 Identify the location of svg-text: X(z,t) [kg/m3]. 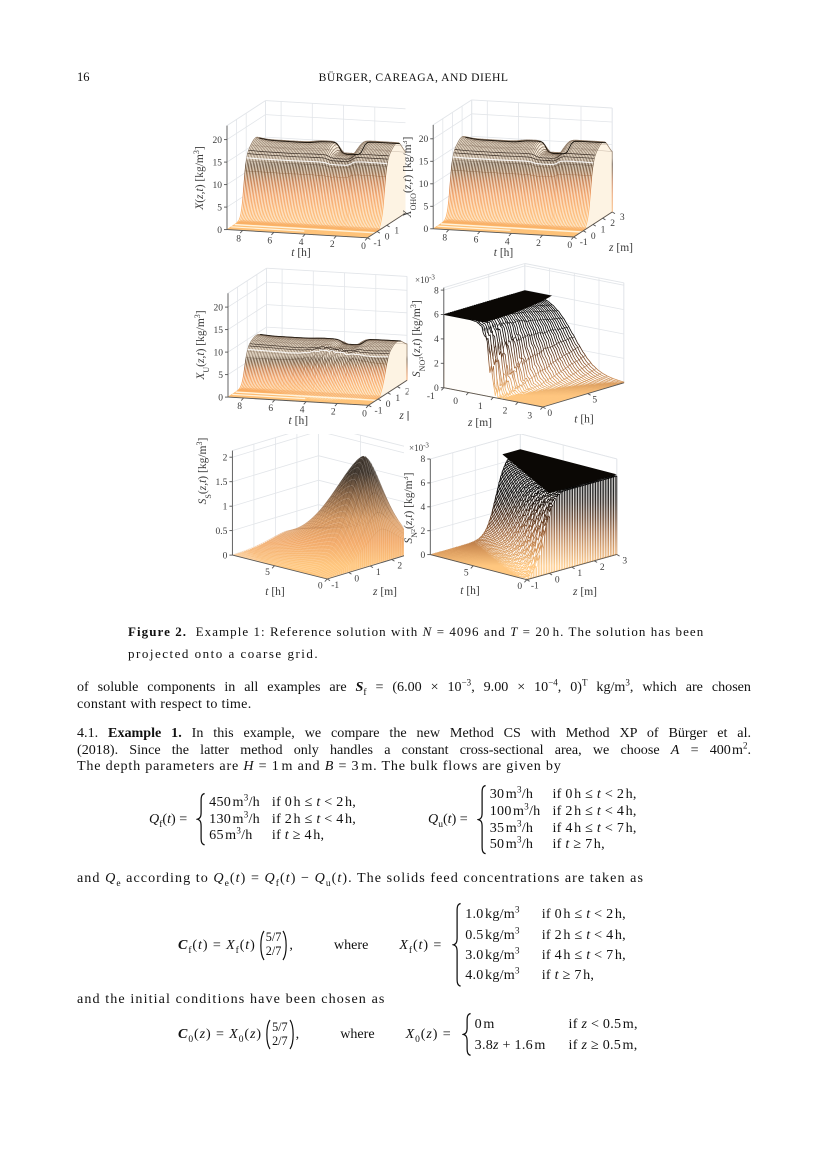
(199, 178).